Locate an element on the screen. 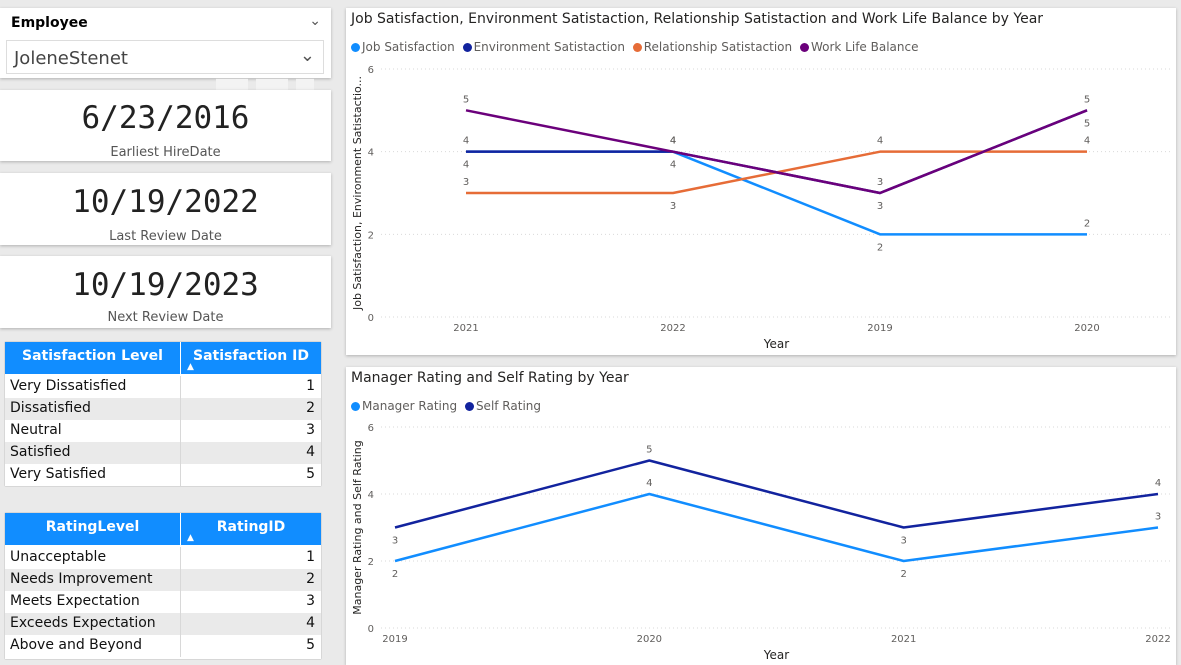  legend-item: Self Rating is located at coordinates (502, 406).